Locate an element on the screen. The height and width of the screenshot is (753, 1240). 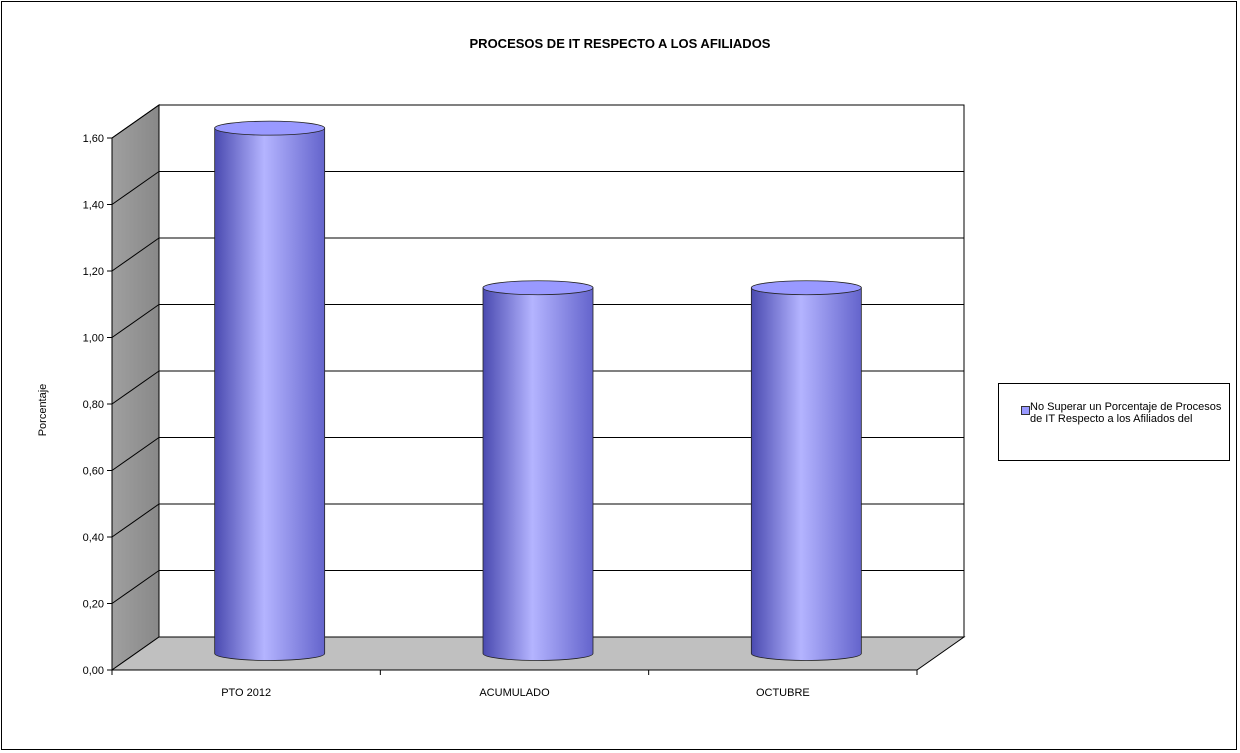
x-tick-label: ACUMULADO is located at coordinates (514, 693).